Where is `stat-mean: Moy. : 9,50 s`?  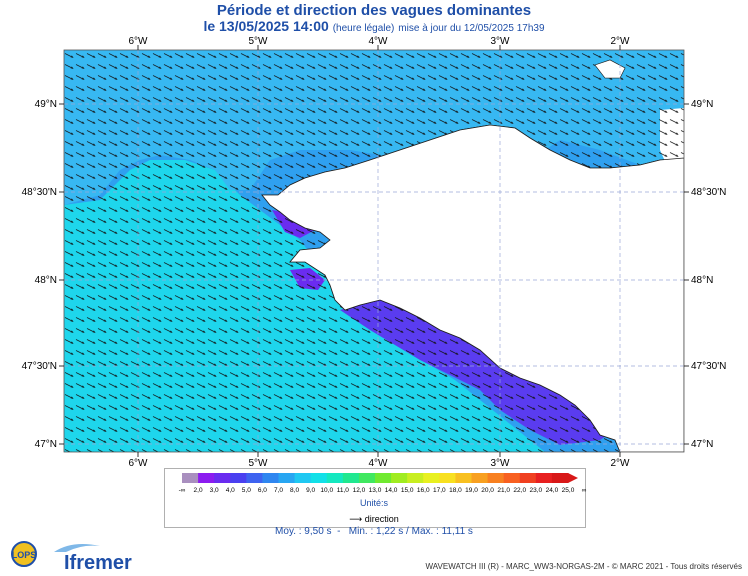 stat-mean: Moy. : 9,50 s is located at coordinates (303, 531).